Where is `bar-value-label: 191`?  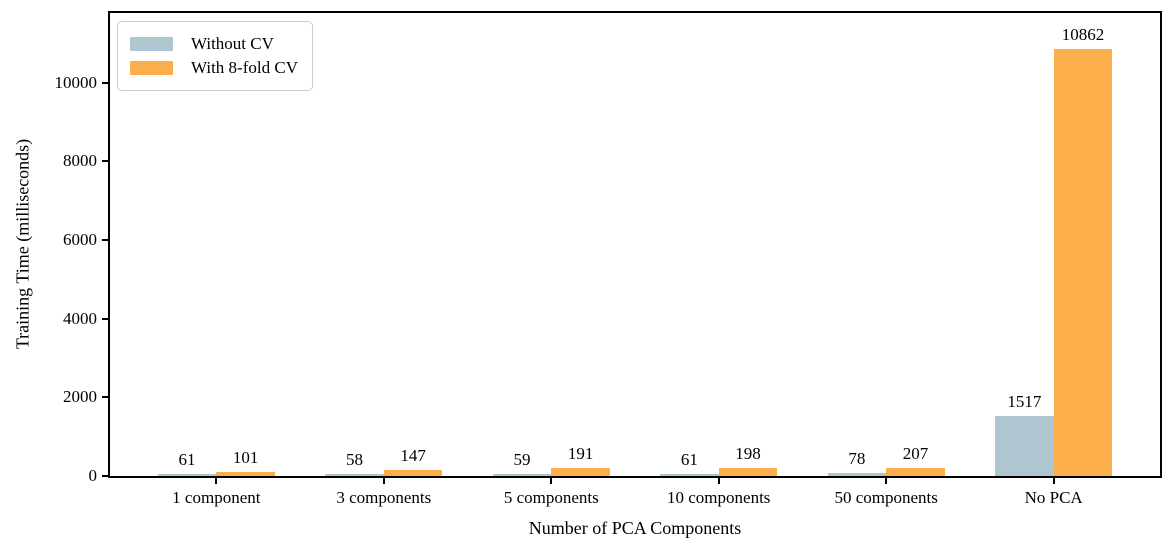
bar-value-label: 191 is located at coordinates (580, 454).